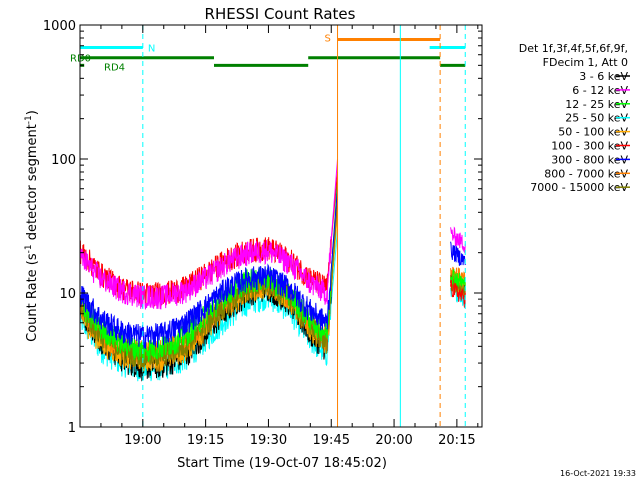 The image size is (640, 480). Describe the element at coordinates (59, 26) in the screenshot. I see `y-tick-label-1000: 1000` at that location.